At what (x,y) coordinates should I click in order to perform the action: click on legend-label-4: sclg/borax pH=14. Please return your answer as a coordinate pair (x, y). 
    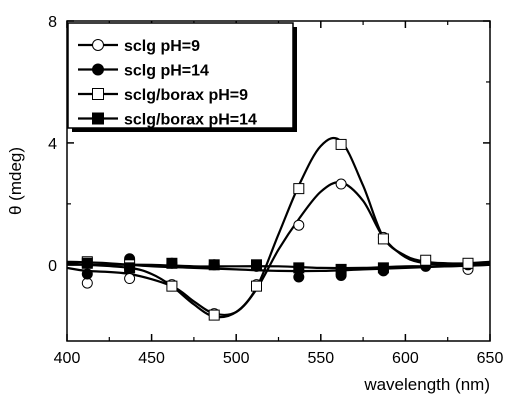
    Looking at the image, I should click on (190, 120).